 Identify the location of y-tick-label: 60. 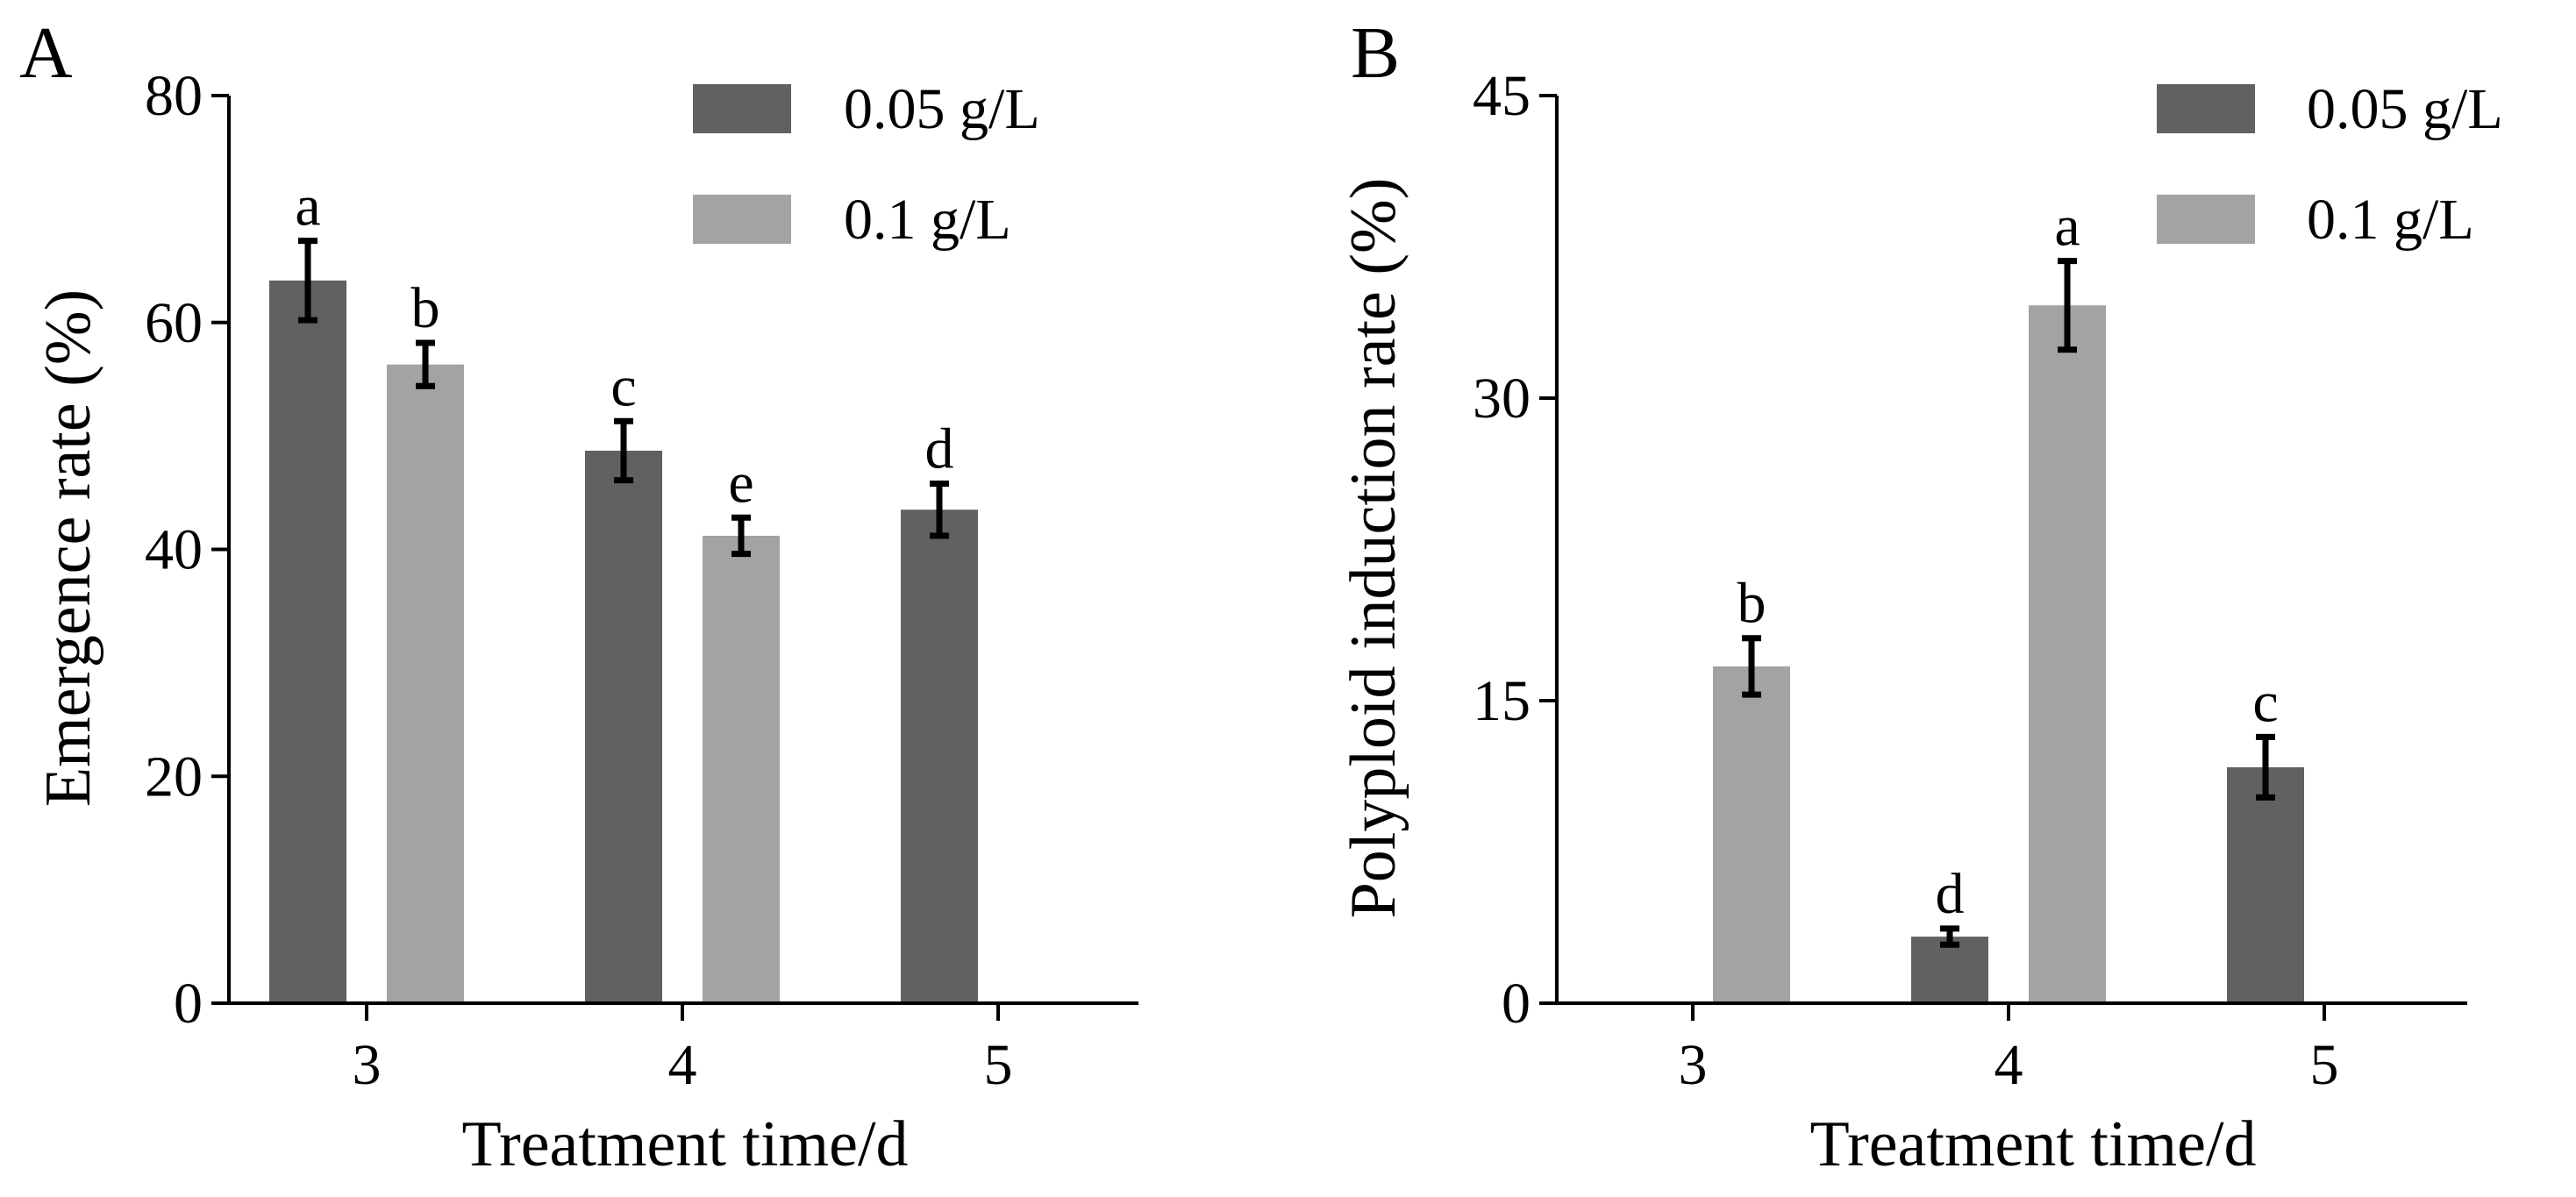
(174, 323).